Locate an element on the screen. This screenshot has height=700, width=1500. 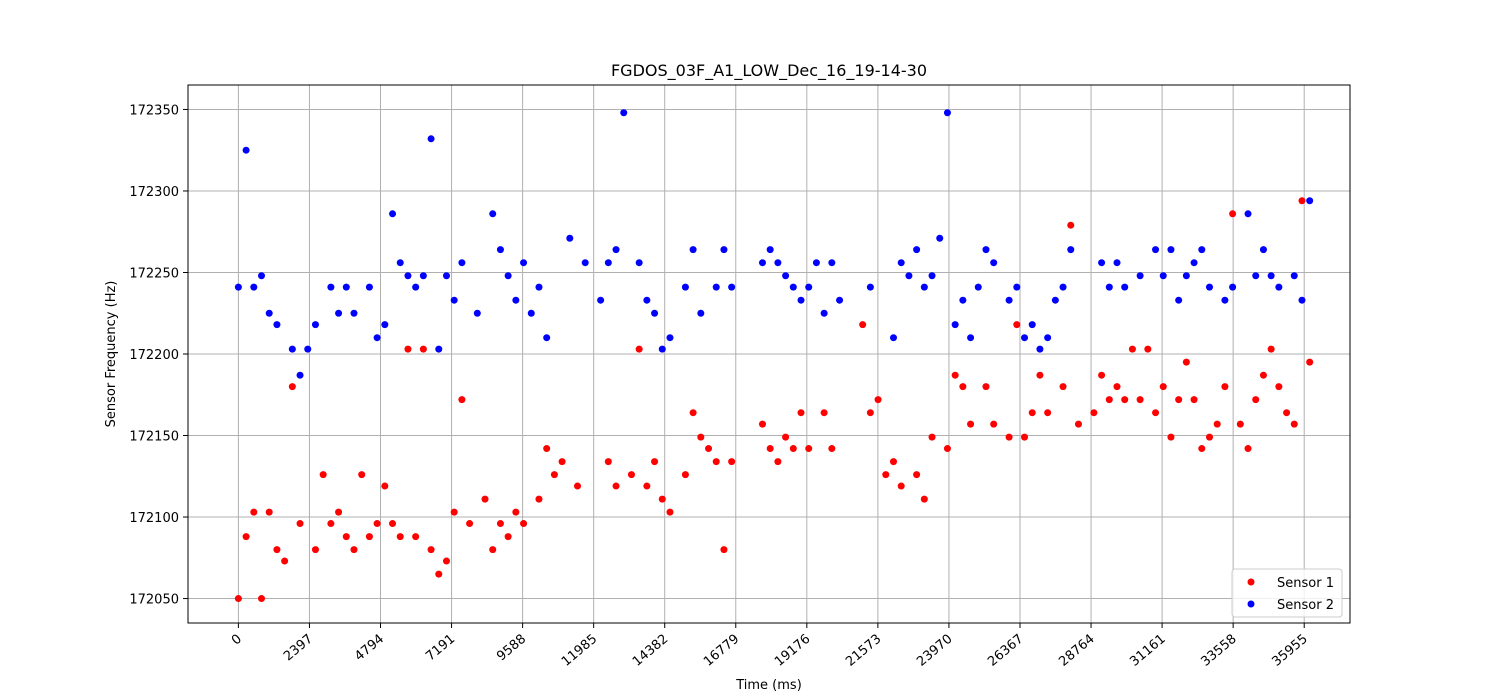
x-axis-title: Time (ms) is located at coordinates (768, 685).